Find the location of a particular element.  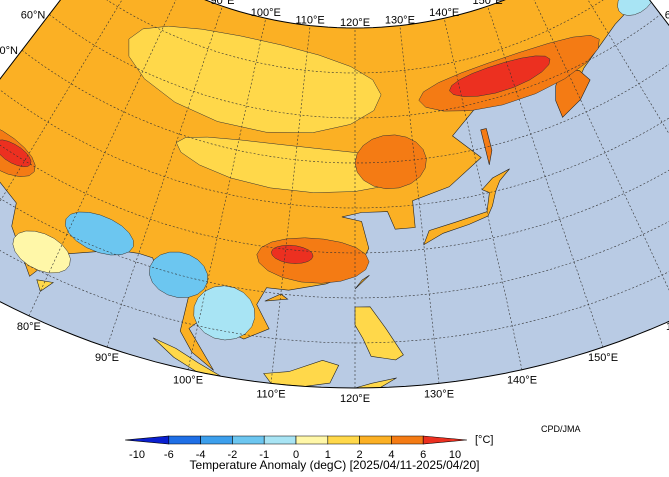

lon-label-top: 140°E is located at coordinates (444, 13).